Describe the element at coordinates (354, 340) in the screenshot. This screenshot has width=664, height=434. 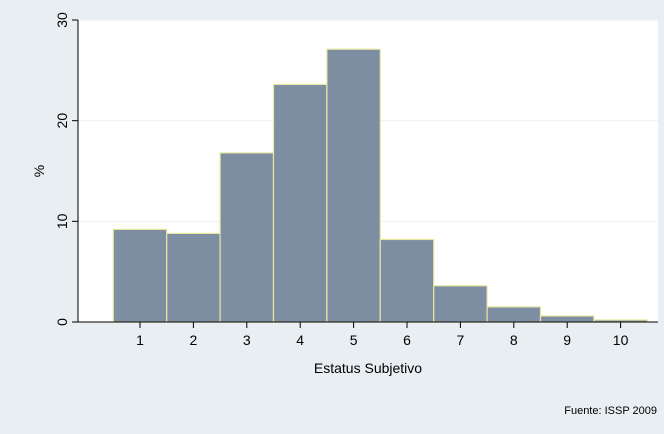
I see `x-tick-label: 5` at that location.